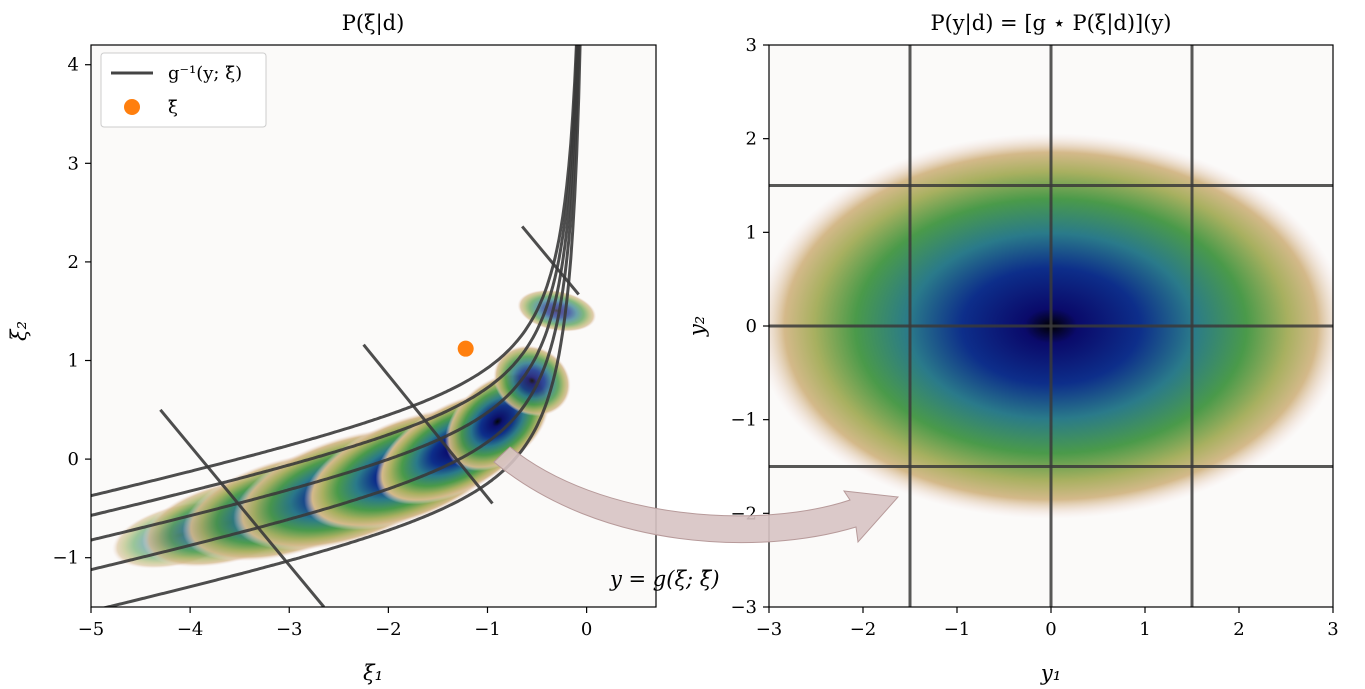 The image size is (1365, 689). I want to click on left-y-tick-label: −1, so click(65, 558).